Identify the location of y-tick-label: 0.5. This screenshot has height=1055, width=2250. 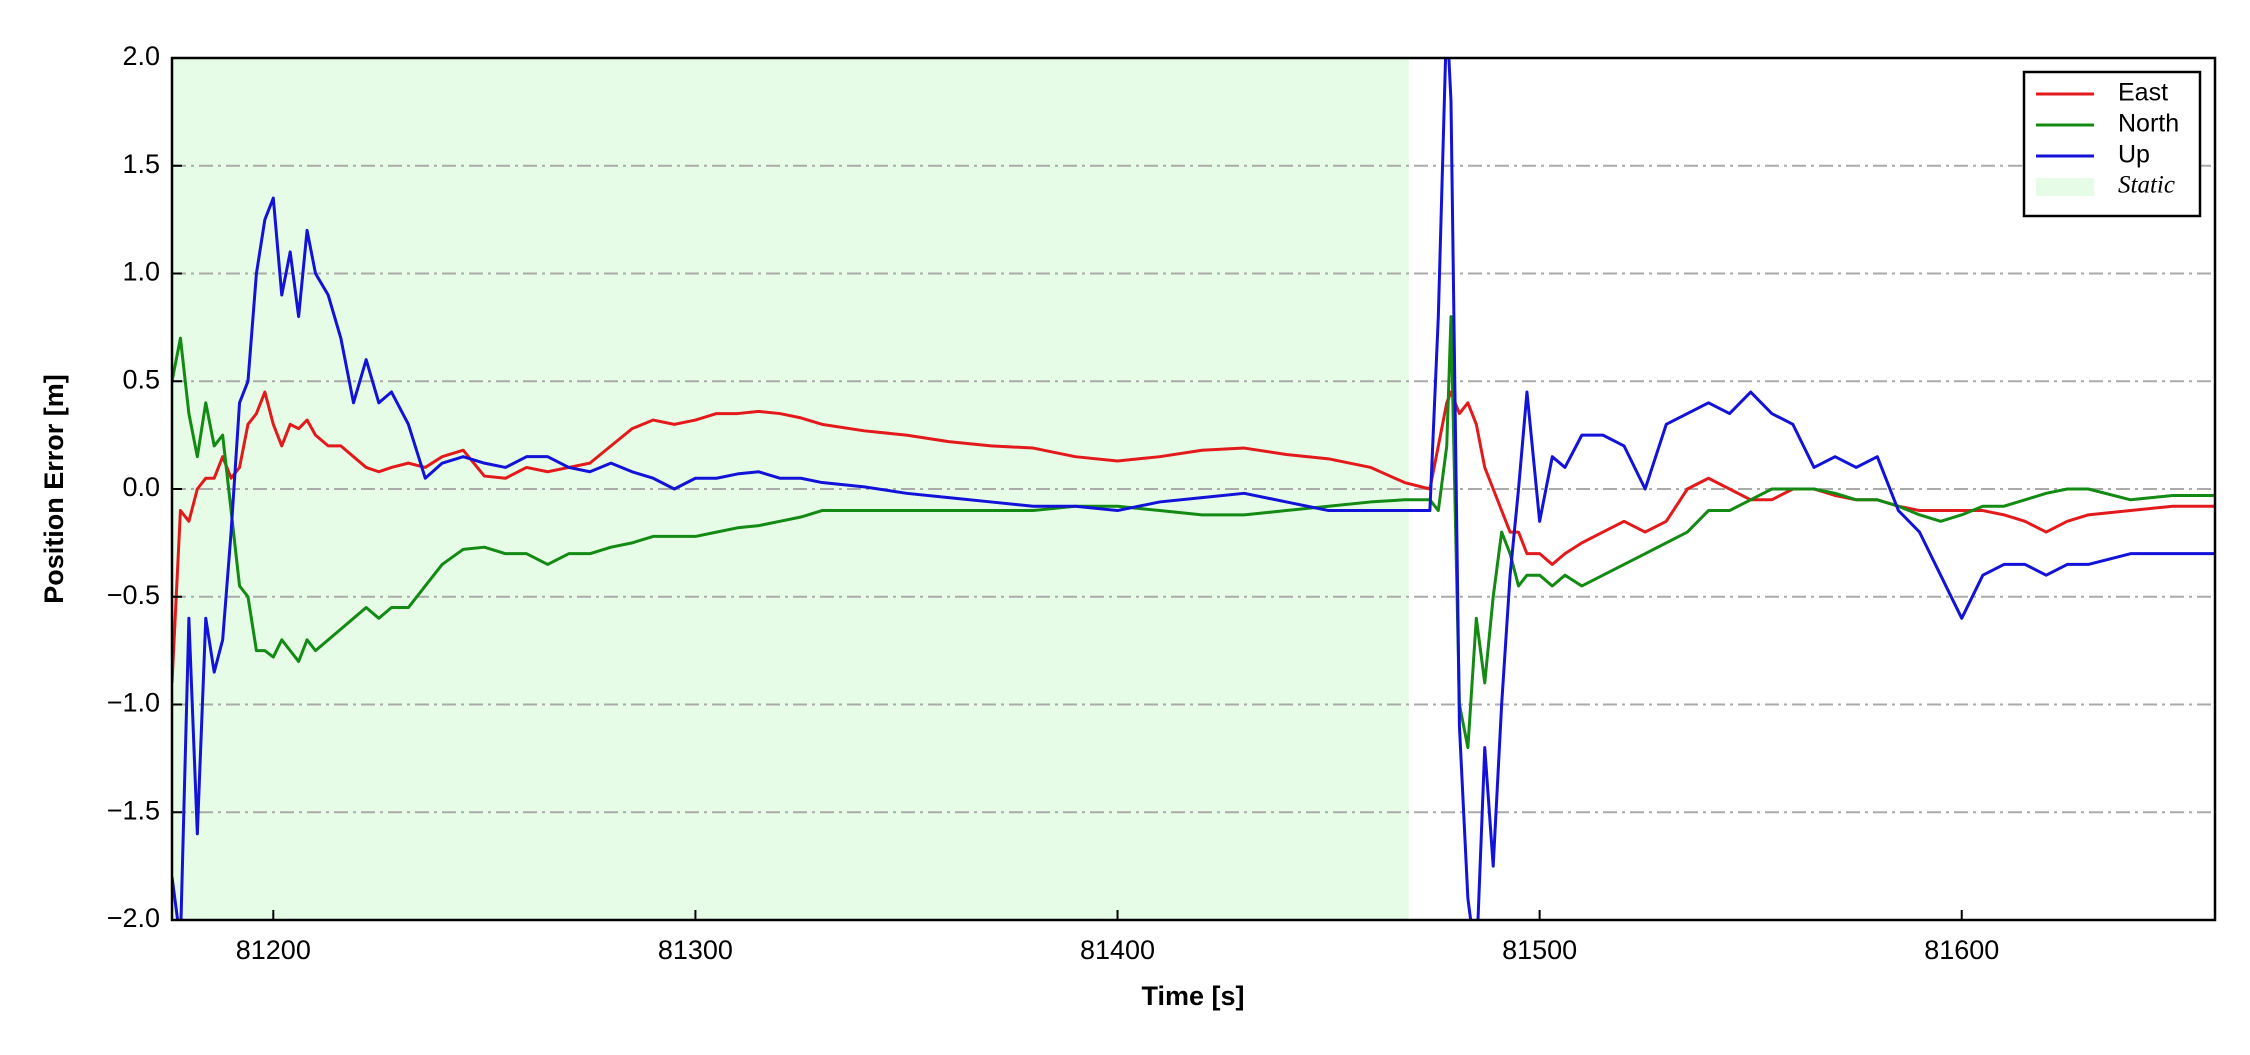
(141, 379).